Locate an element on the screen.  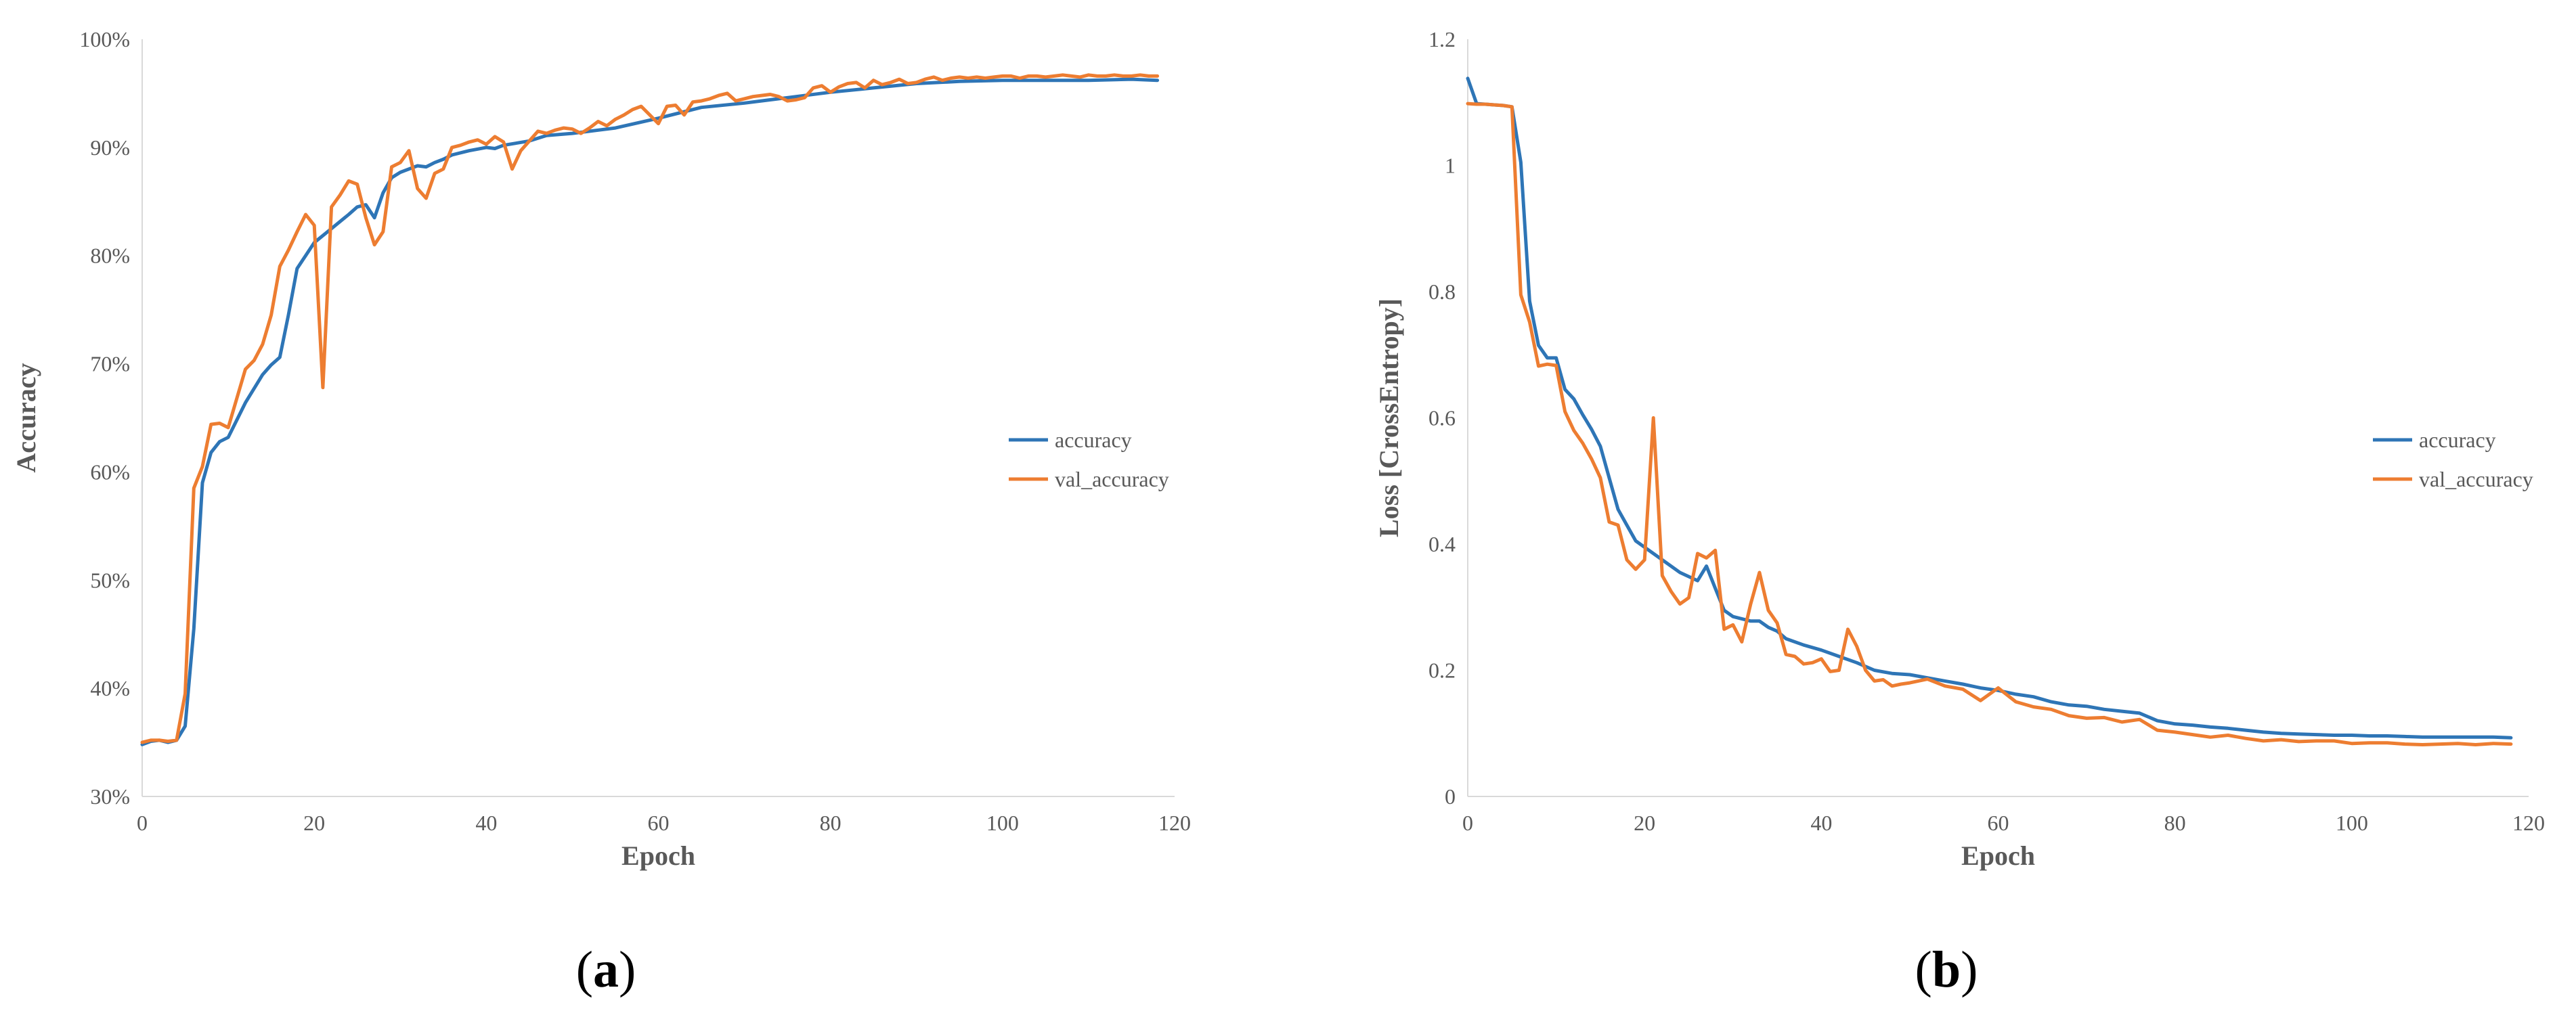
y-axis-title: Loss [CrossEntropy] is located at coordinates (1389, 417).